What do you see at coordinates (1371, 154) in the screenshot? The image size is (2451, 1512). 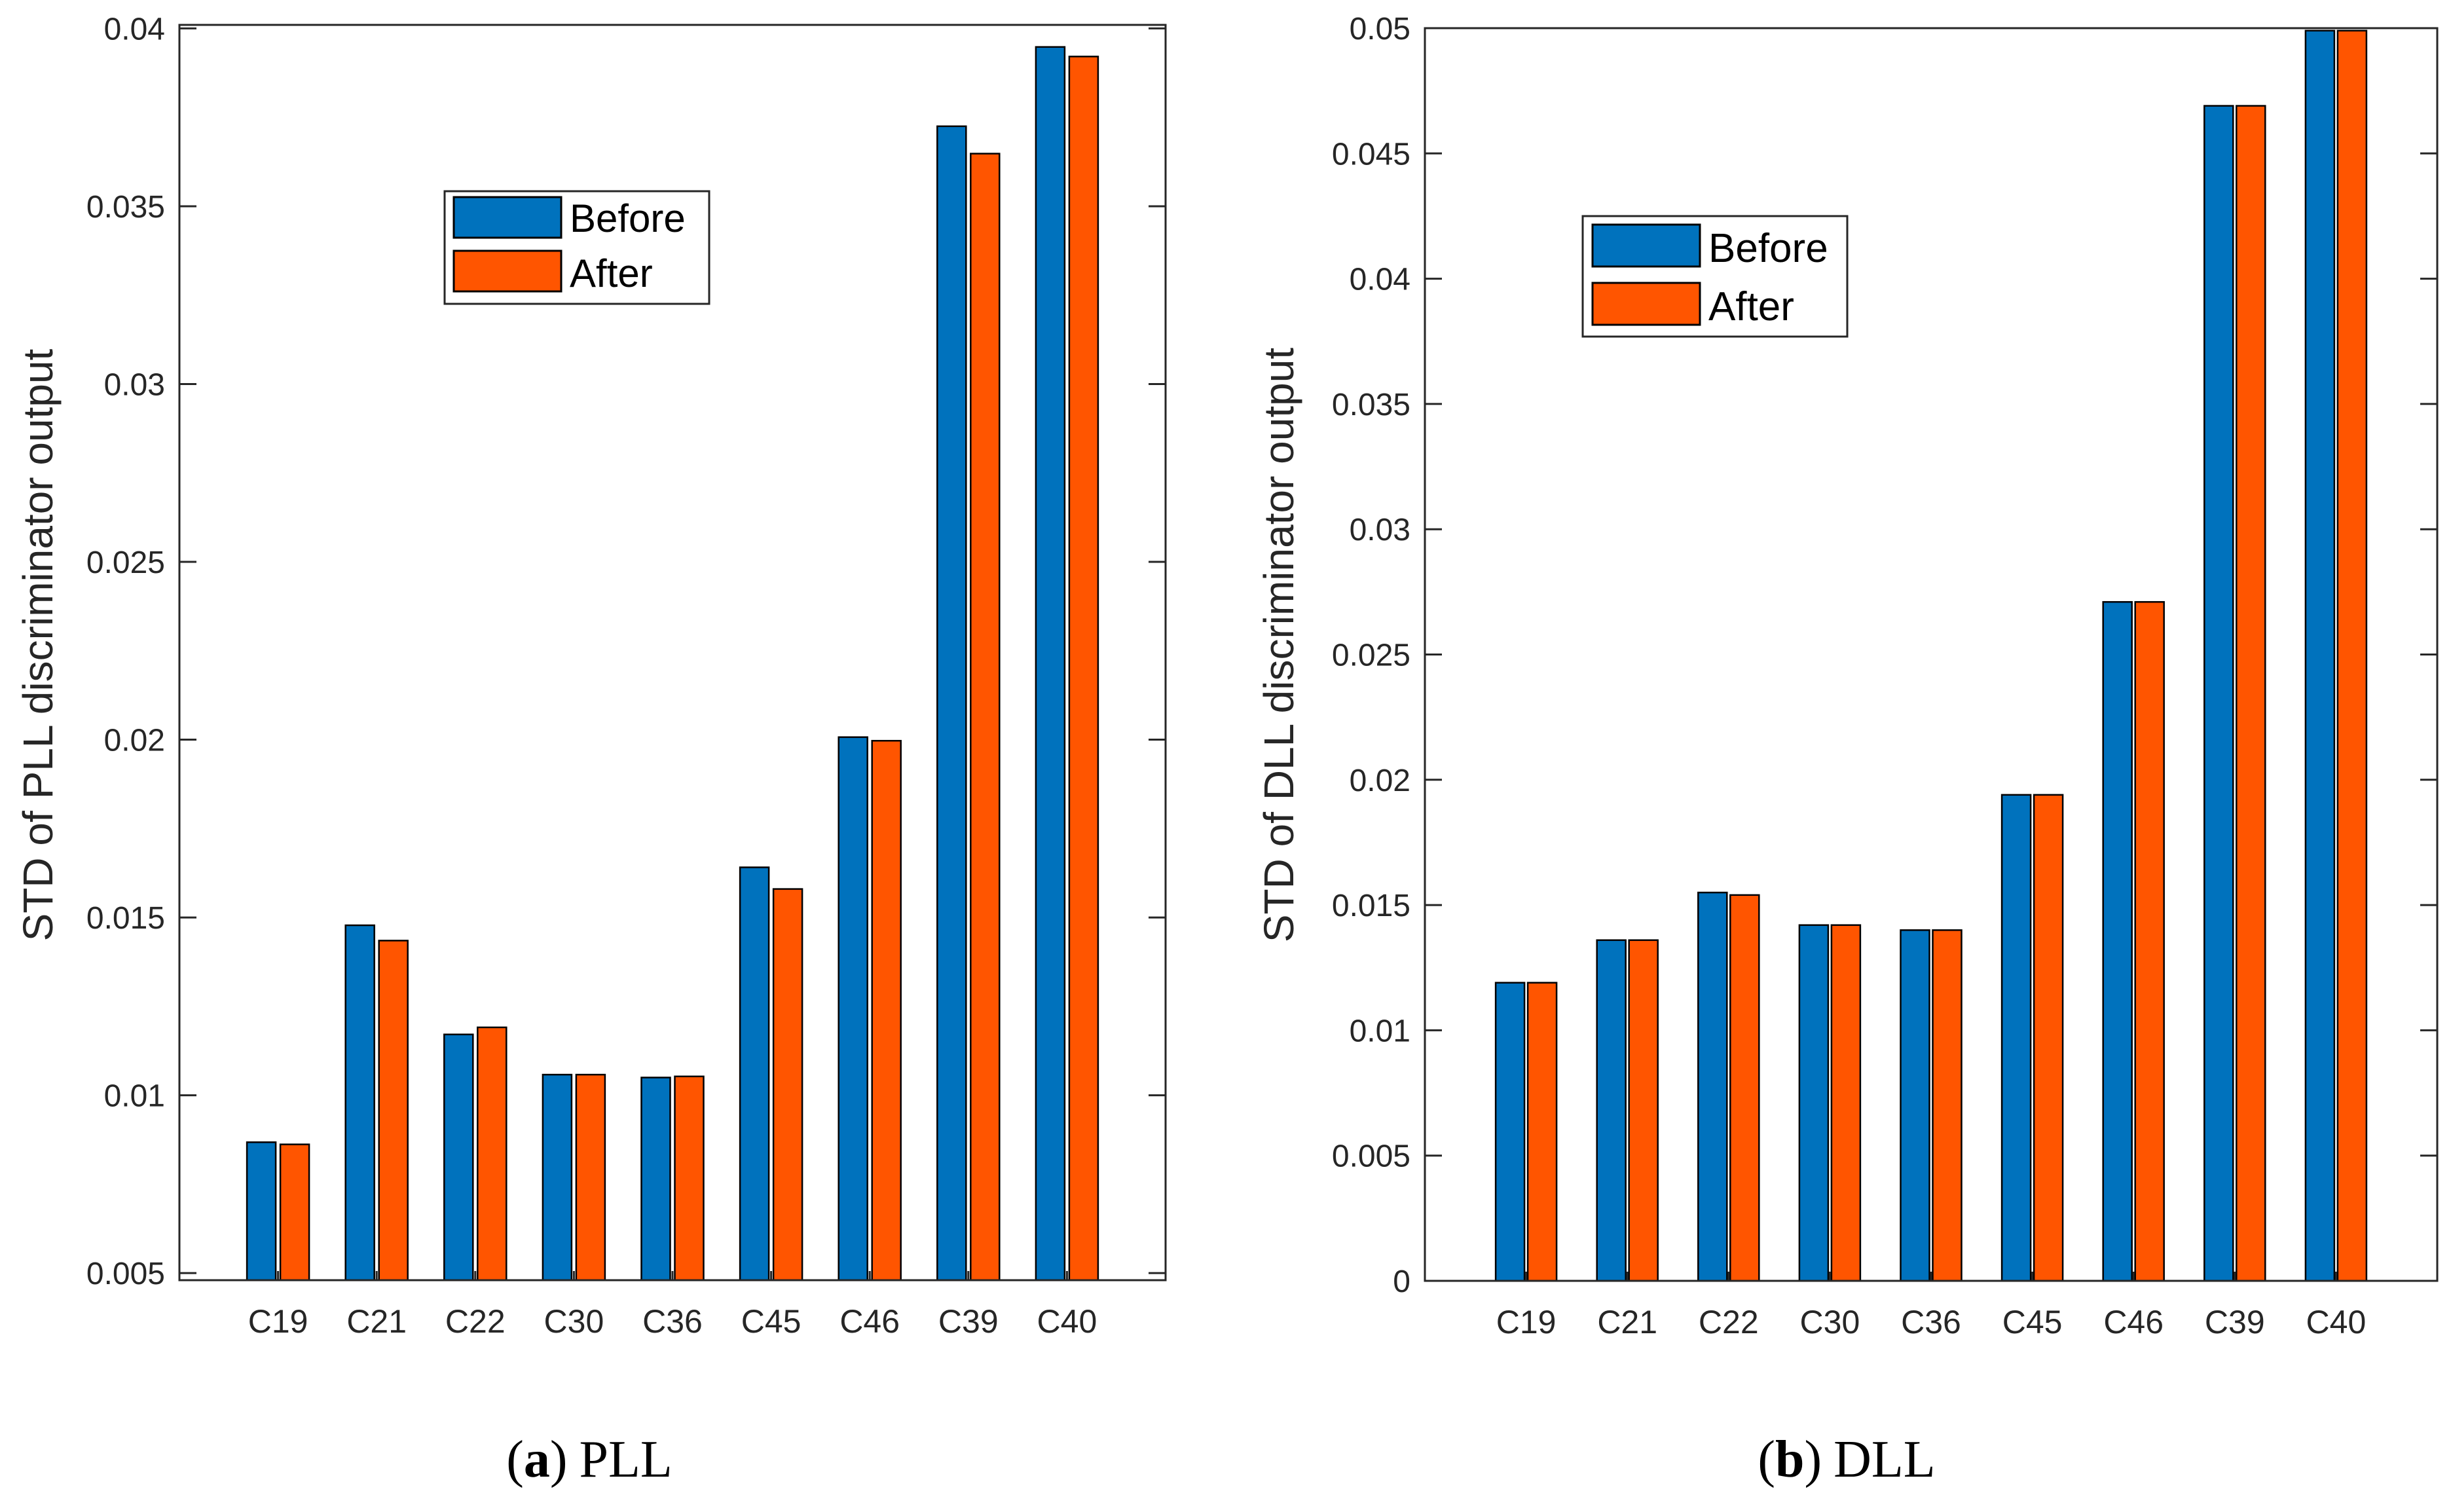 I see `y-tick-label: 0.045` at bounding box center [1371, 154].